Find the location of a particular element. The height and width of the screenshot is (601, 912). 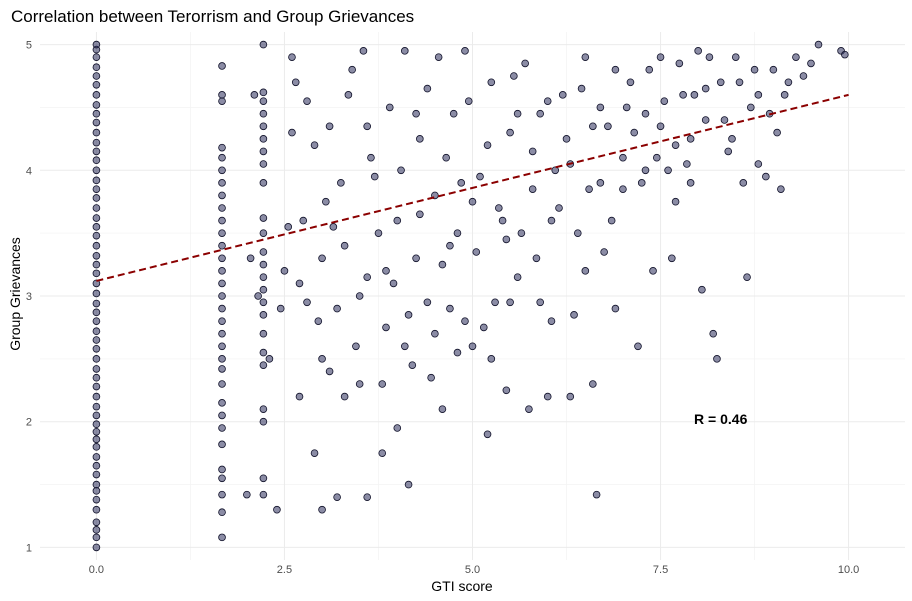

y-tick-label: 1 is located at coordinates (29, 548).